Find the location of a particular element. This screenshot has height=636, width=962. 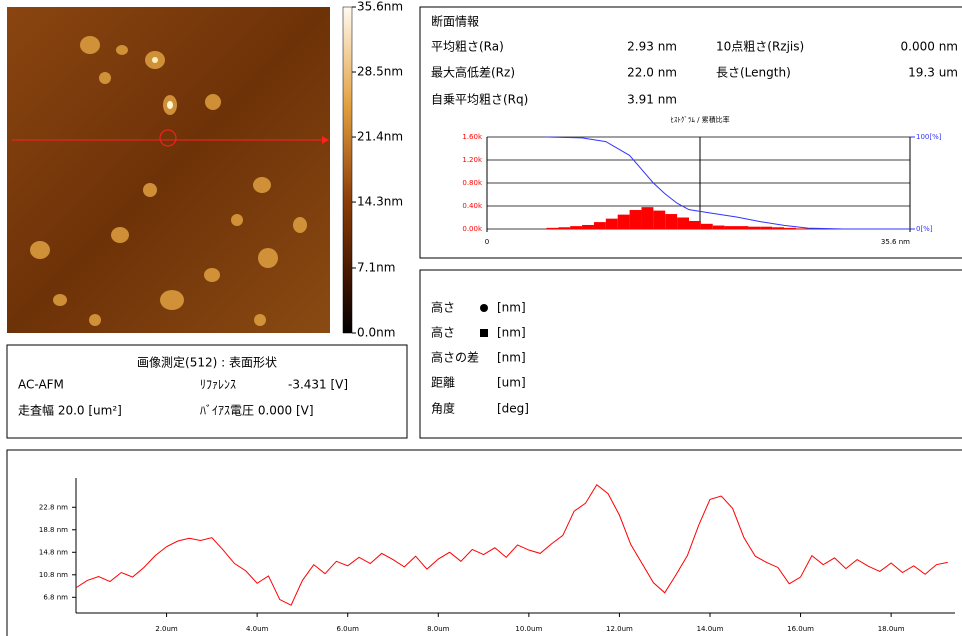

colorbar-label: 35.6nm is located at coordinates (380, 7).